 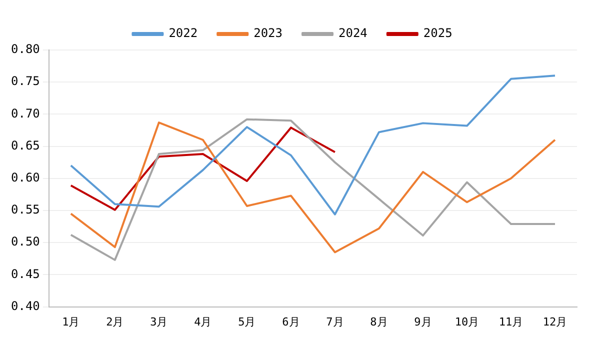 I want to click on y-tick-label: 0.70, so click(x=25, y=113).